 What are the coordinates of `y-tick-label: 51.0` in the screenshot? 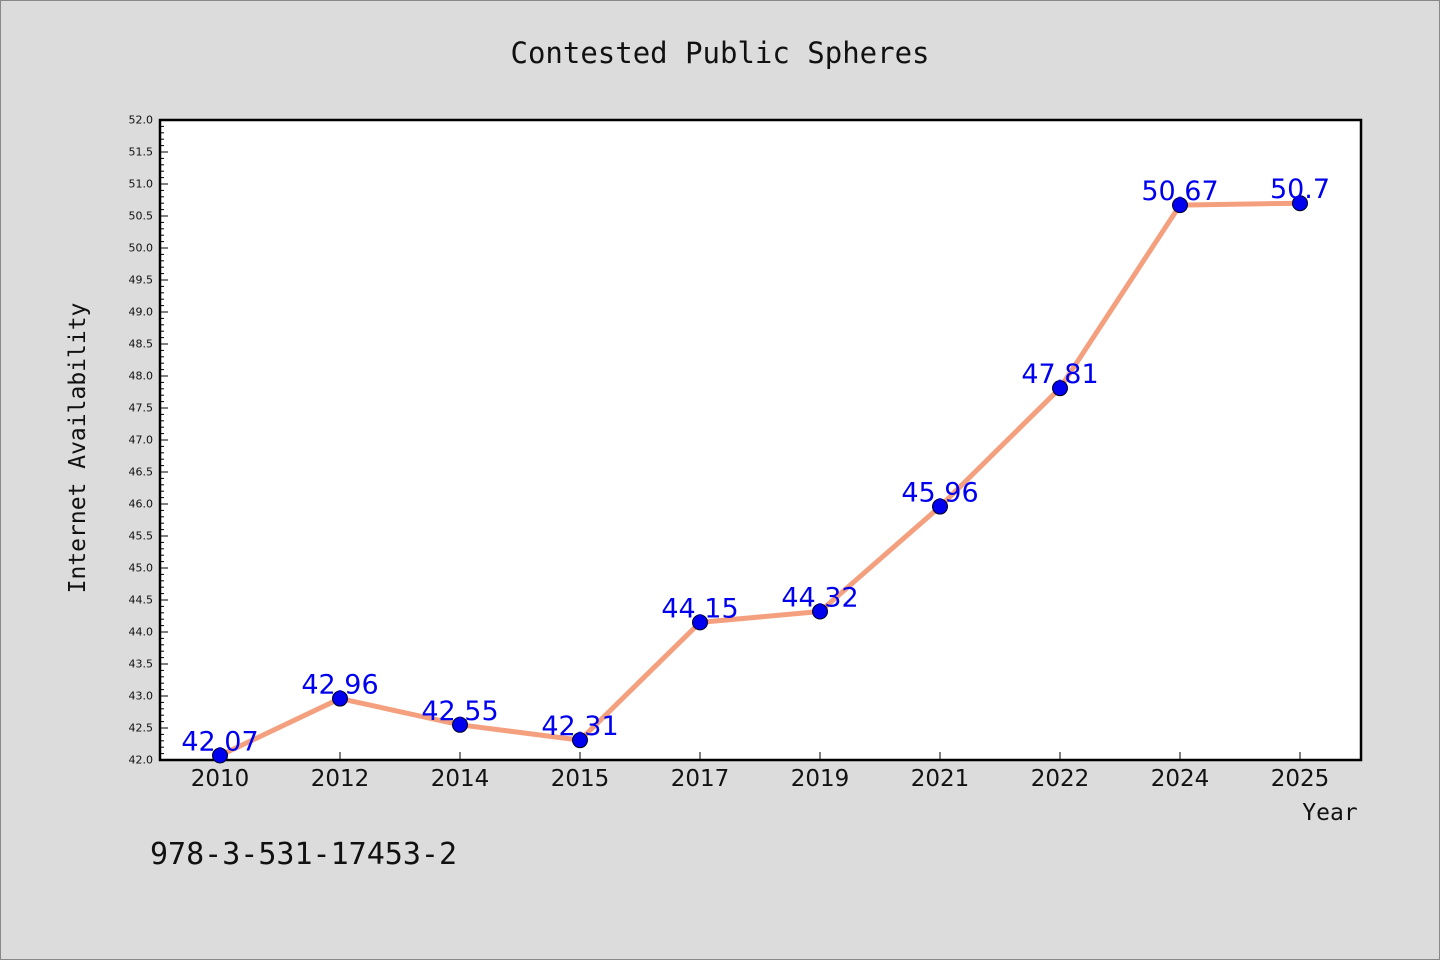 It's located at (141, 184).